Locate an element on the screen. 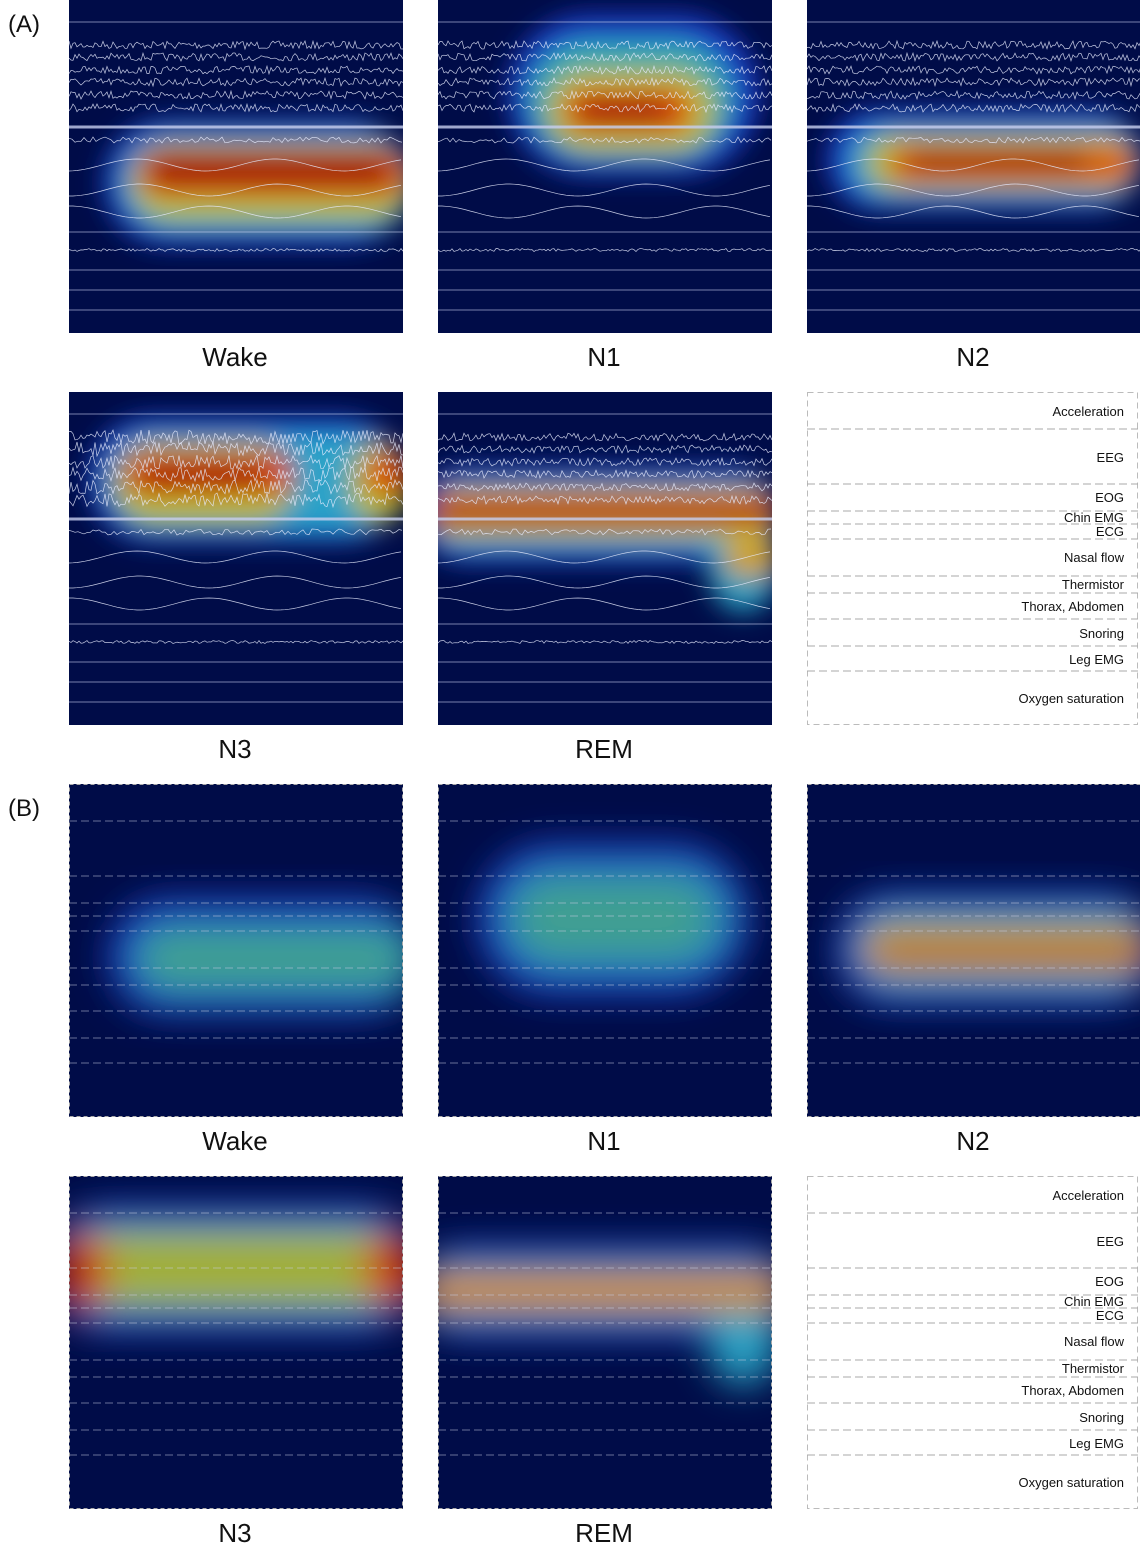 The height and width of the screenshot is (1554, 1140). section-label: (B) is located at coordinates (24, 808).